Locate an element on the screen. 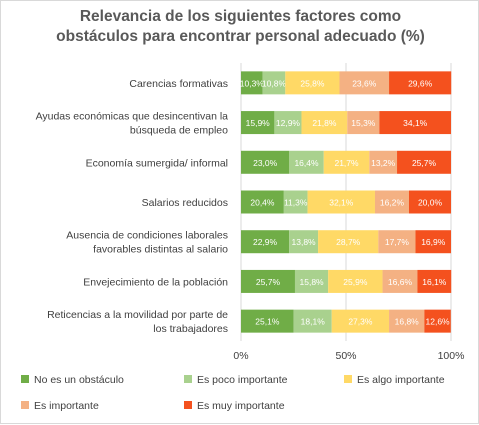 The width and height of the screenshot is (479, 425). data-label-3-4: 20,0% is located at coordinates (430, 203).